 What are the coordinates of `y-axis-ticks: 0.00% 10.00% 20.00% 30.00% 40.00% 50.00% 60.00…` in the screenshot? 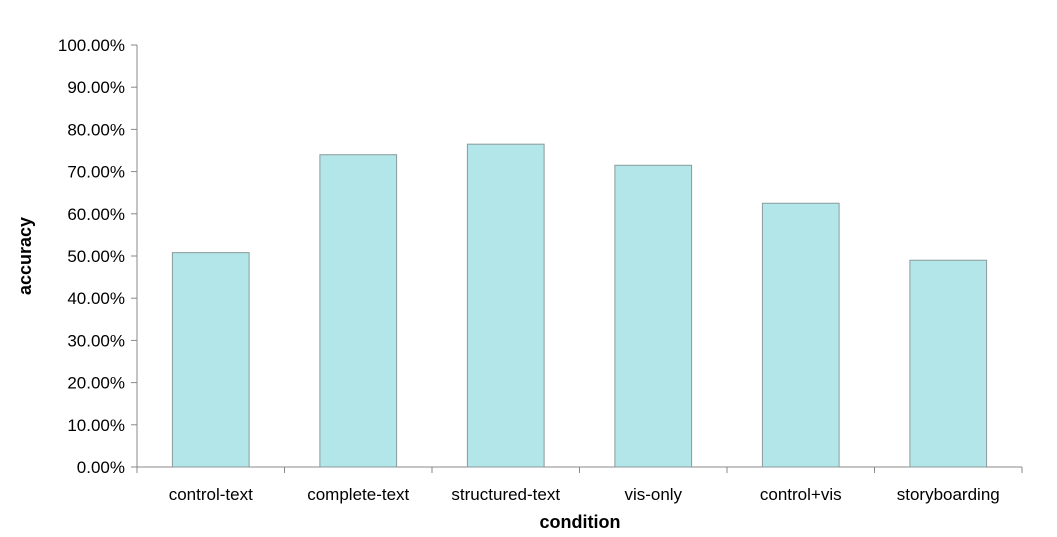 It's located at (97, 256).